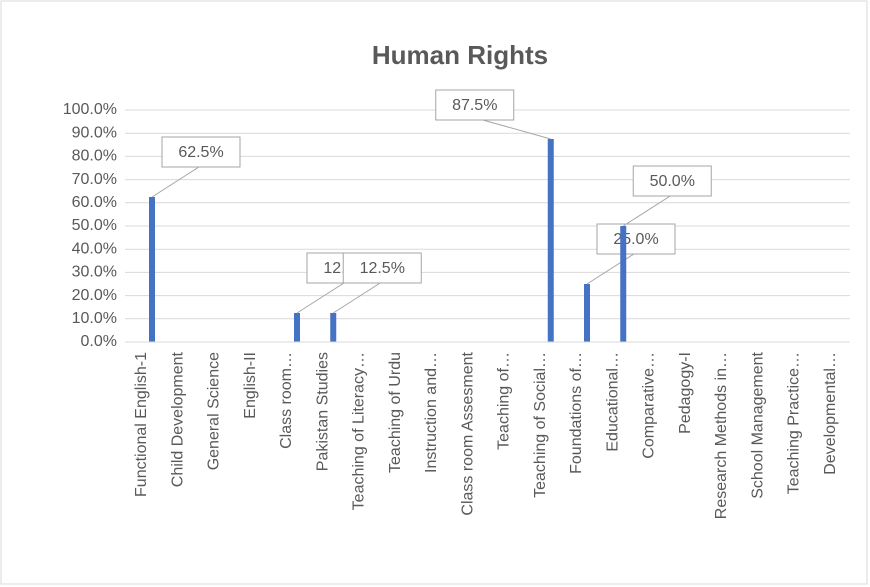 This screenshot has height=587, width=870. What do you see at coordinates (467, 433) in the screenshot?
I see `x-tick-label: Class room Assesment` at bounding box center [467, 433].